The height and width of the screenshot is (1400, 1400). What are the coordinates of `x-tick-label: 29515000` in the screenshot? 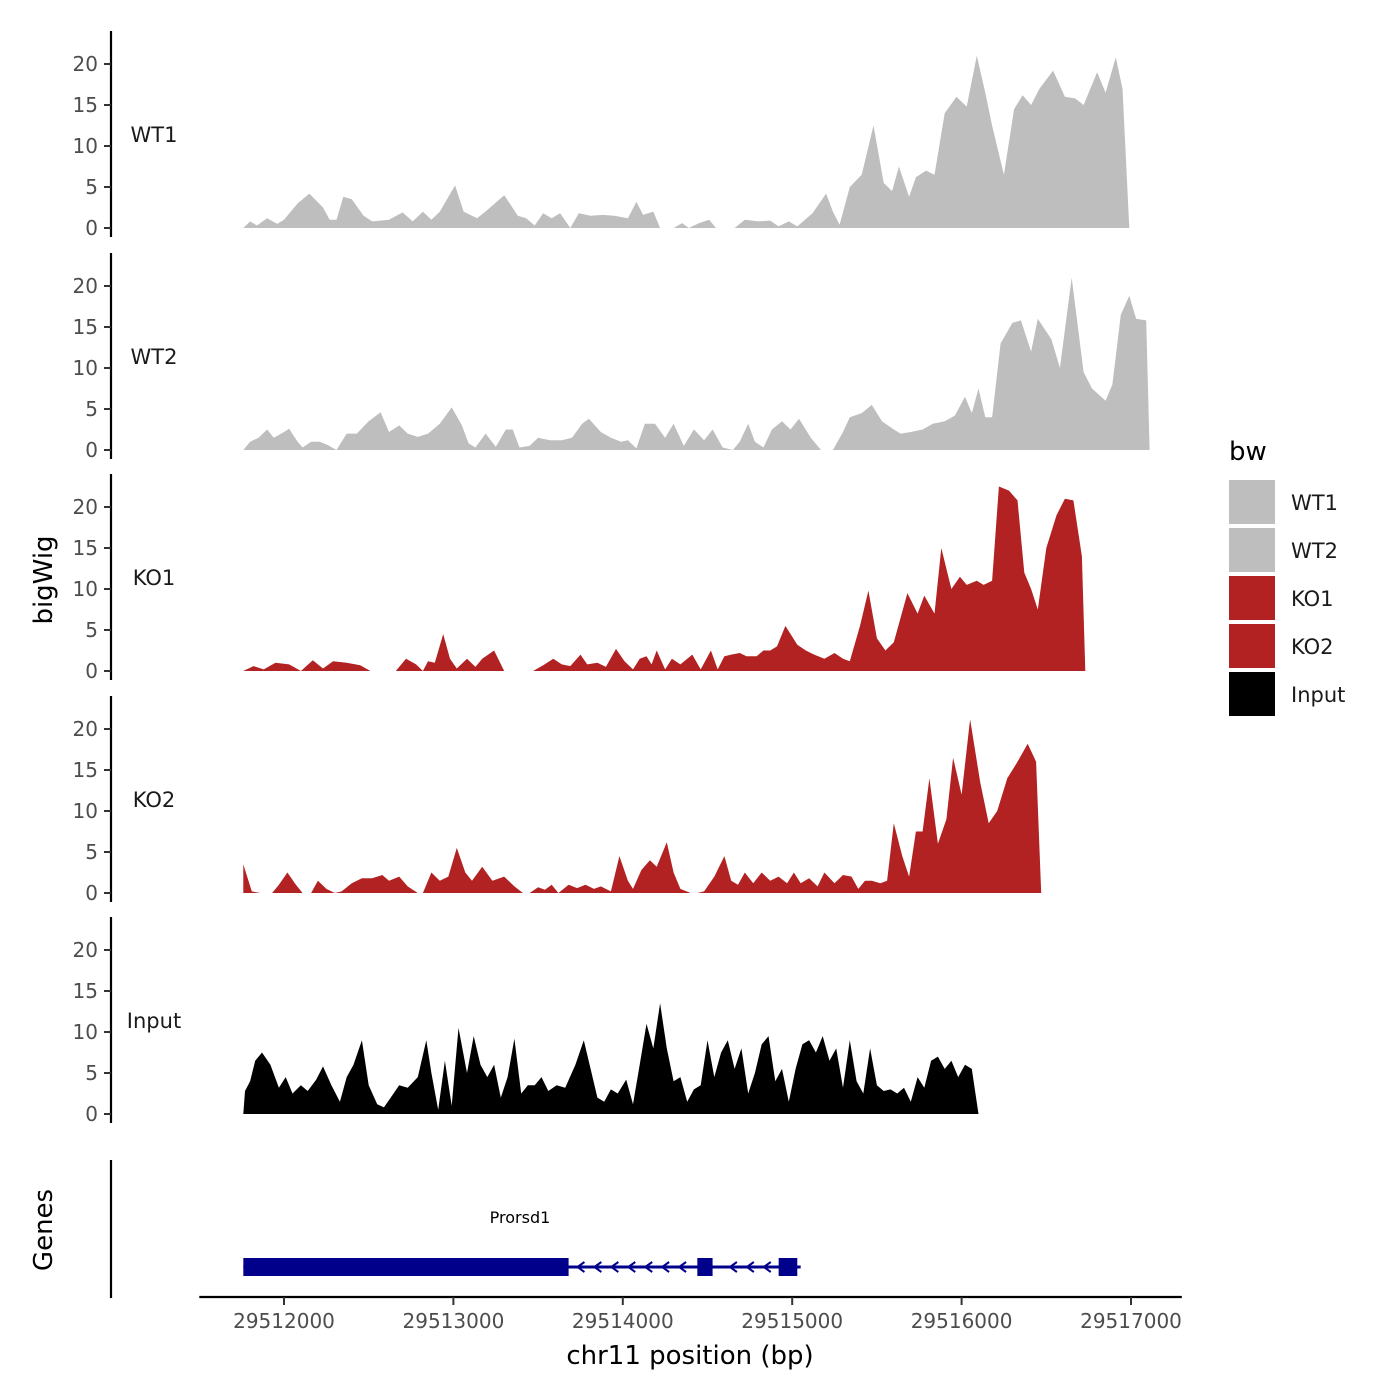 It's located at (792, 1321).